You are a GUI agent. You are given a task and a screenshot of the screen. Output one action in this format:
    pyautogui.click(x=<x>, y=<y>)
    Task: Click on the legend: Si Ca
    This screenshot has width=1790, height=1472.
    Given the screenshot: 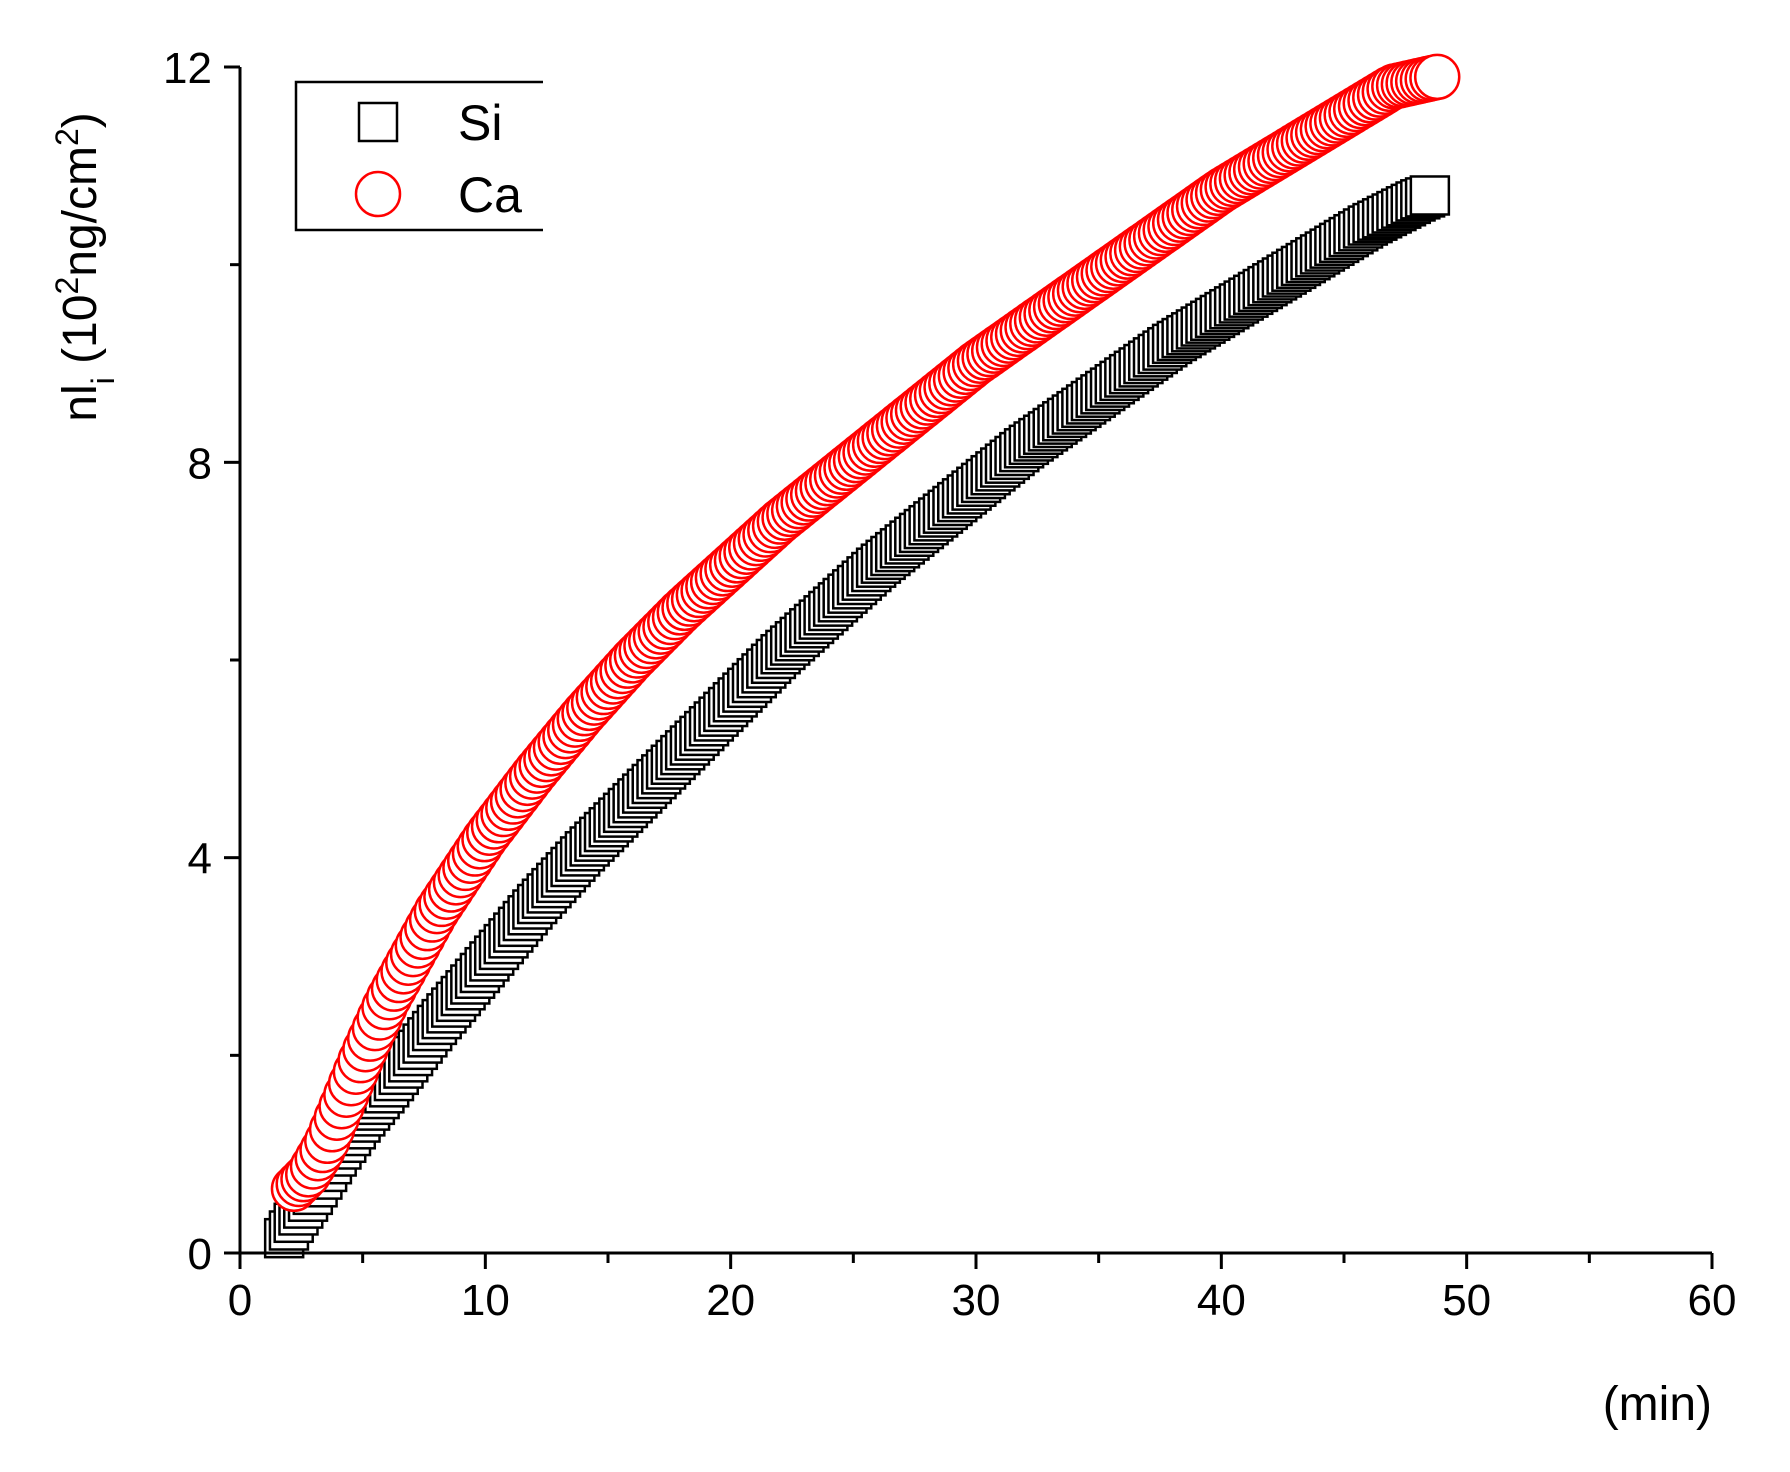 What is the action you would take?
    pyautogui.click(x=418, y=156)
    